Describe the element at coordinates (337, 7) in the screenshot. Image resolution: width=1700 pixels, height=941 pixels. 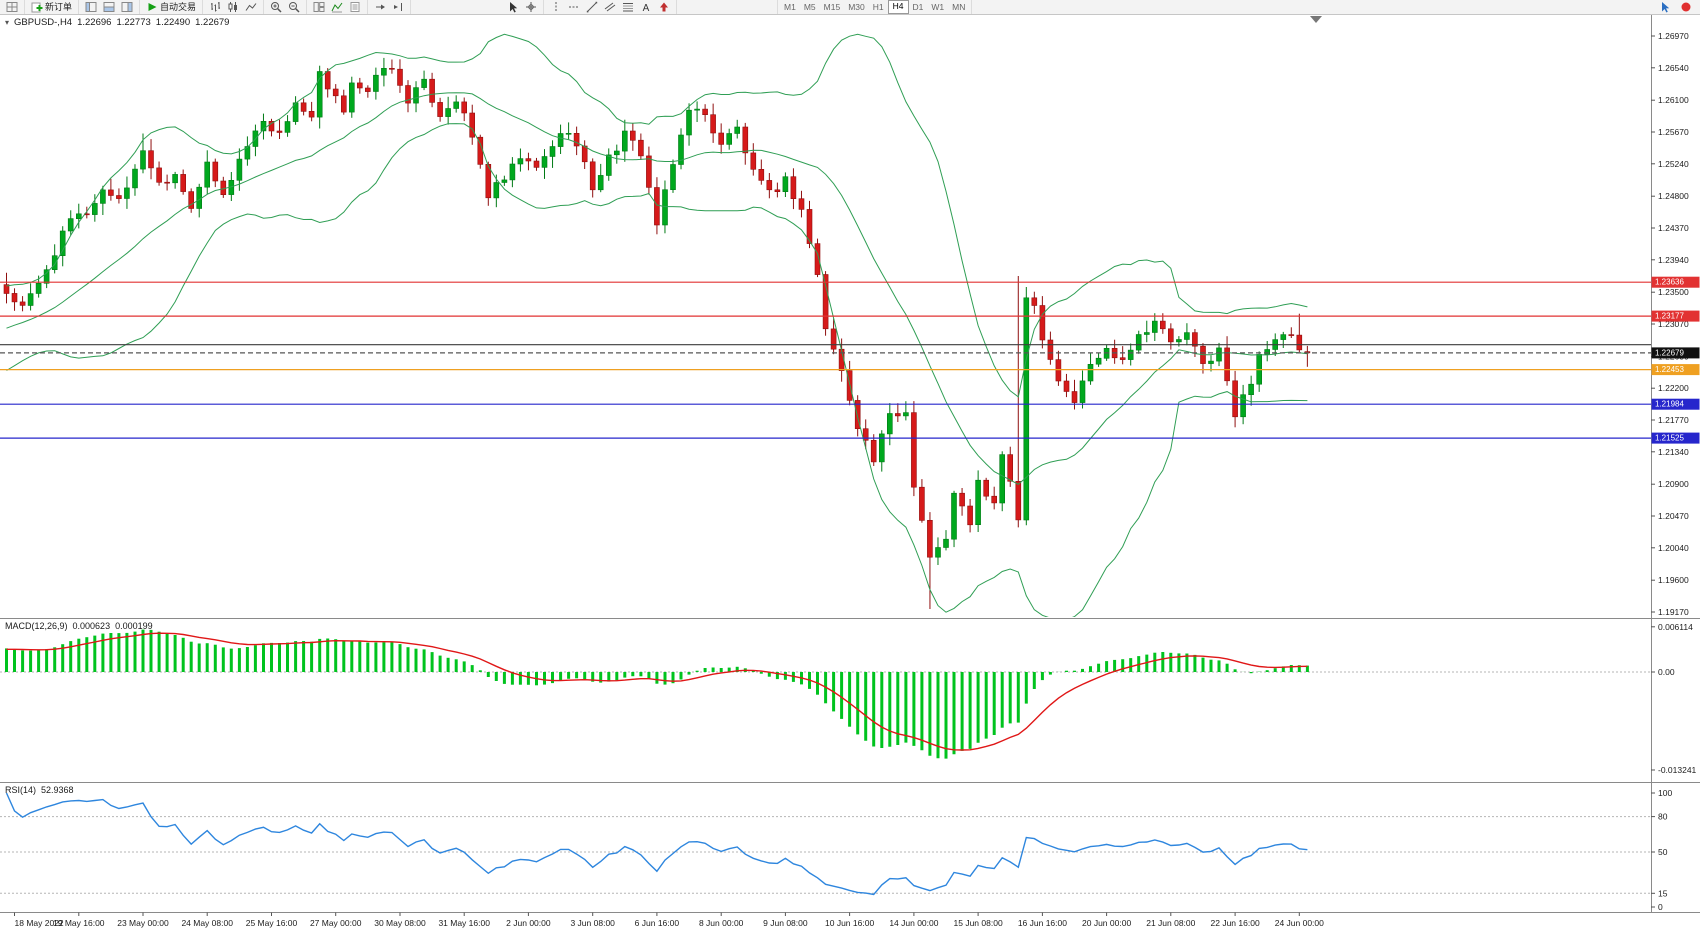
I see `indicators-icon` at that location.